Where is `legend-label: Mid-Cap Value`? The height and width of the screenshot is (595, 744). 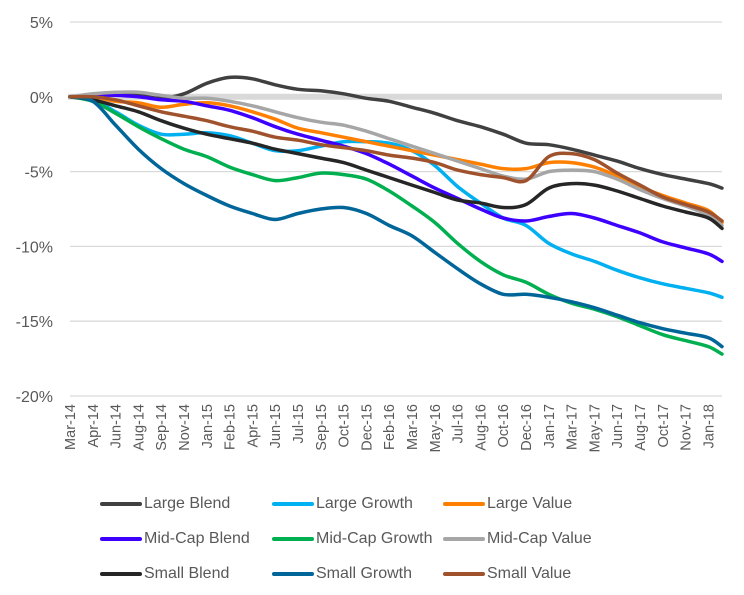 legend-label: Mid-Cap Value is located at coordinates (539, 538).